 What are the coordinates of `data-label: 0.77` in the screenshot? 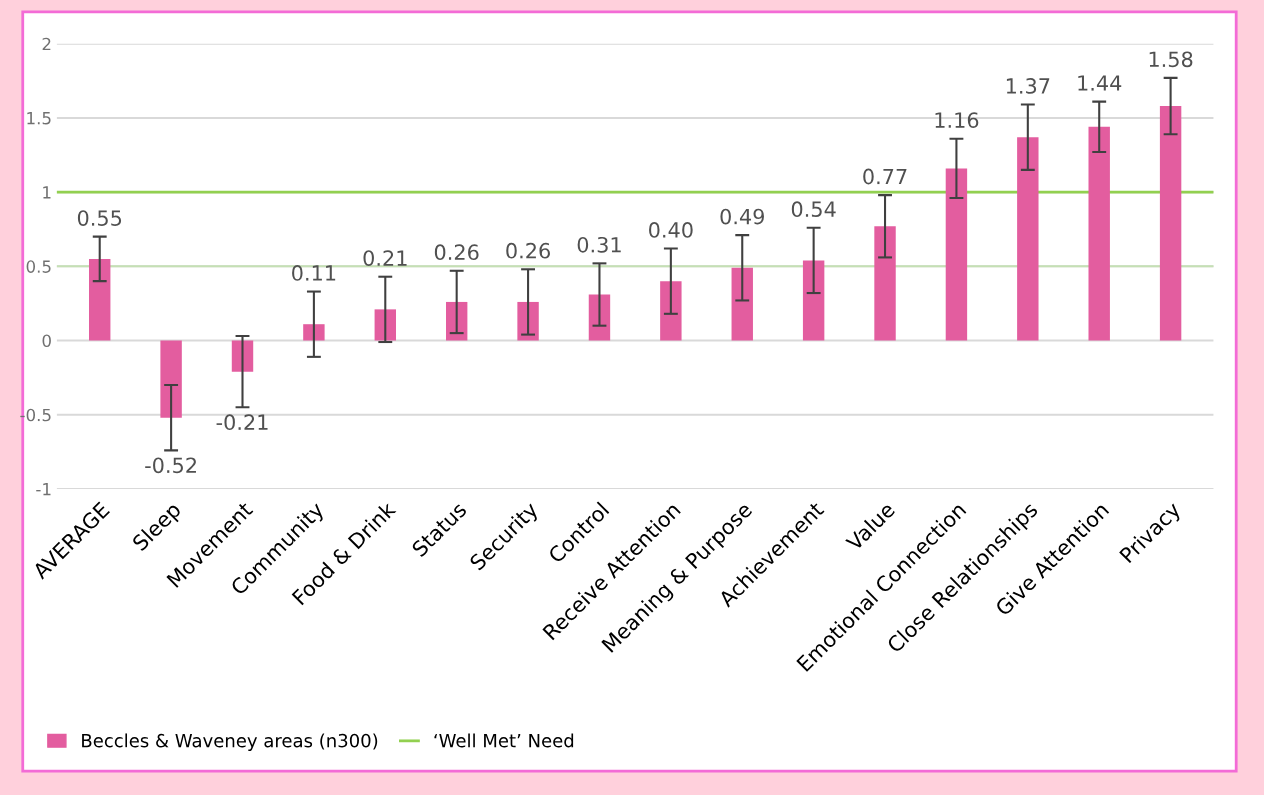 It's located at (885, 176).